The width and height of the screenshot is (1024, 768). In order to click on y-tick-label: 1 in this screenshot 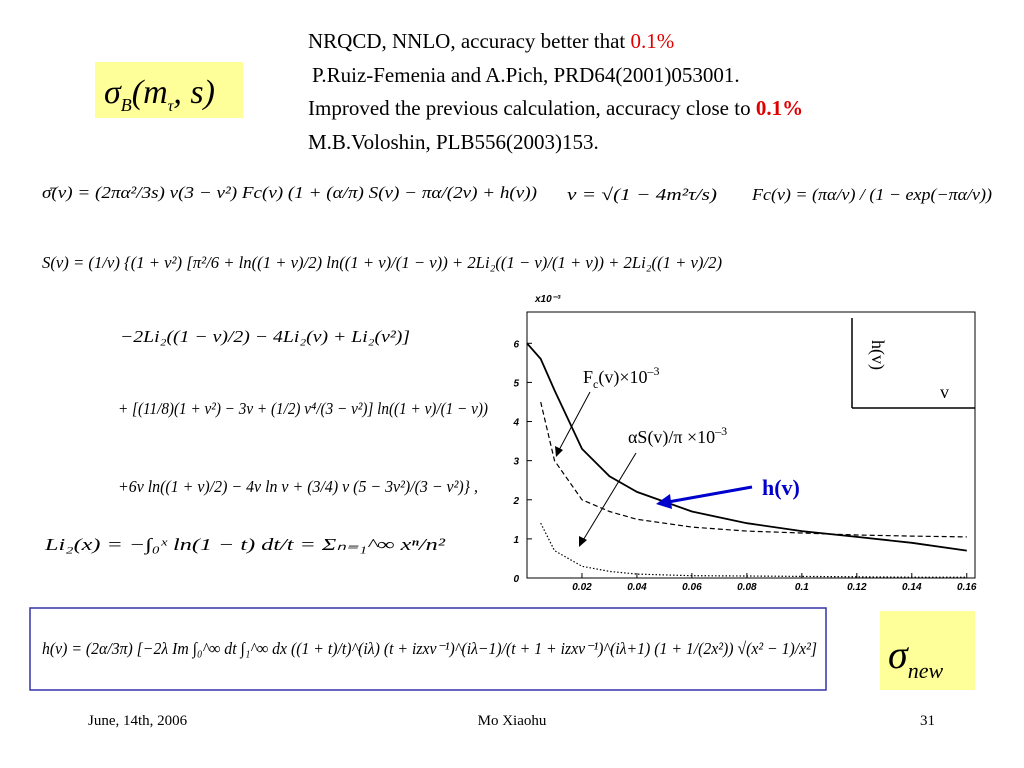, I will do `click(516, 540)`.